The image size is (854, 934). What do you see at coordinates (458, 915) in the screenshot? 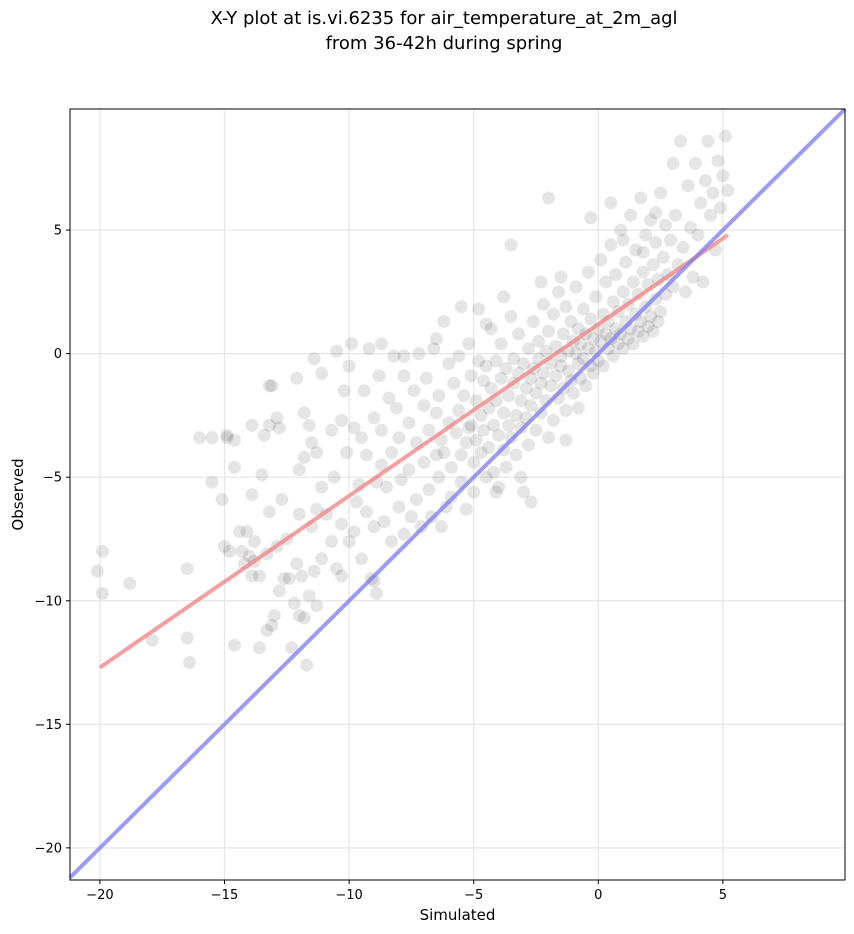
I see `x-axis-label: Simulated` at bounding box center [458, 915].